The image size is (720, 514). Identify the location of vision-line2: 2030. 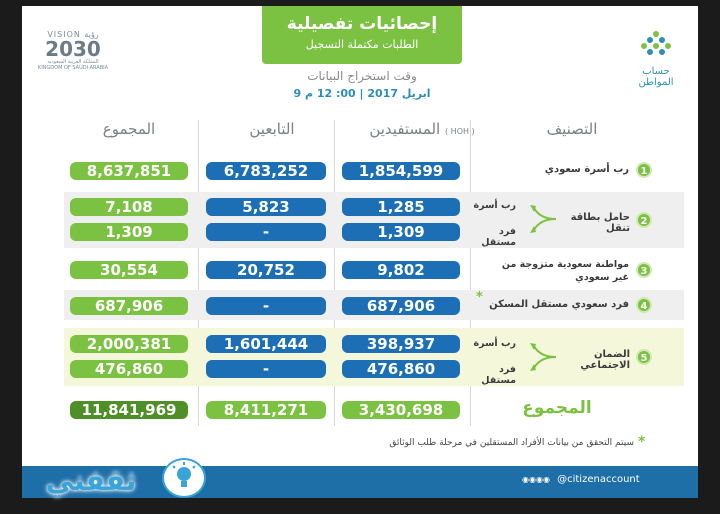
(73, 49).